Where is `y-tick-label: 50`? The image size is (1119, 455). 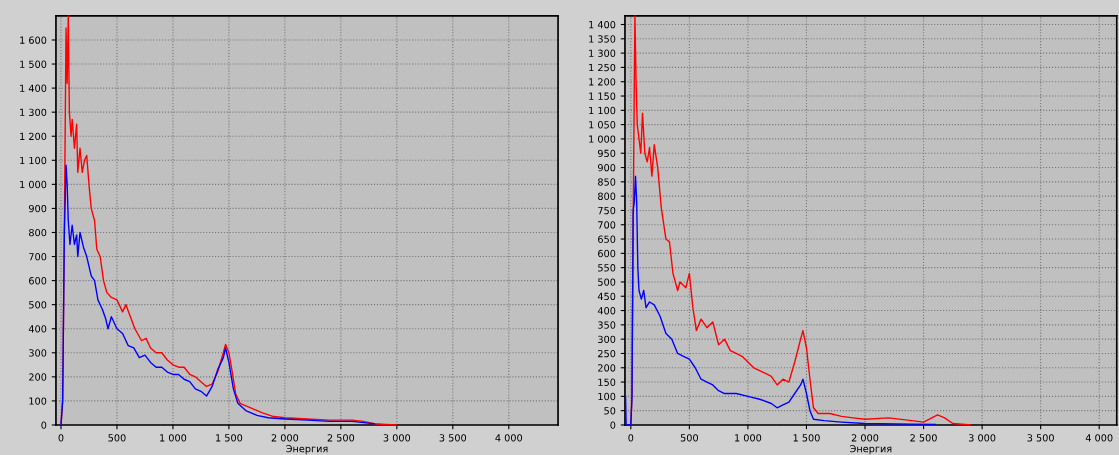
y-tick-label: 50 is located at coordinates (610, 411).